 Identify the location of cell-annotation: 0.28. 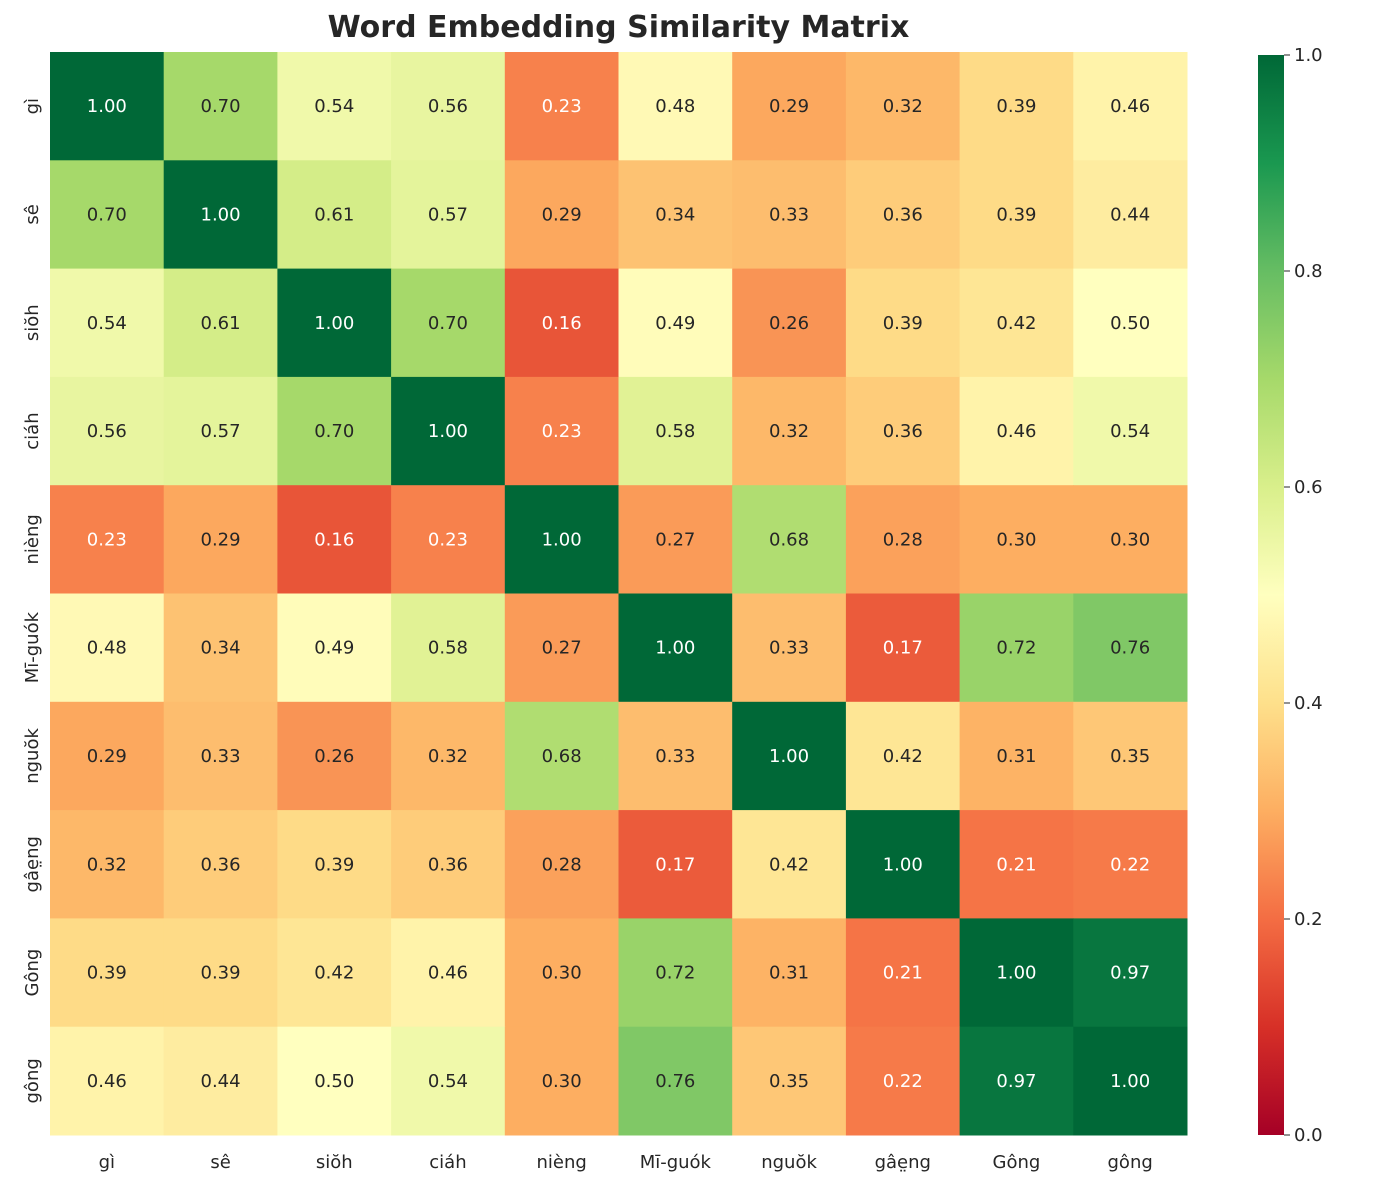
(562, 864).